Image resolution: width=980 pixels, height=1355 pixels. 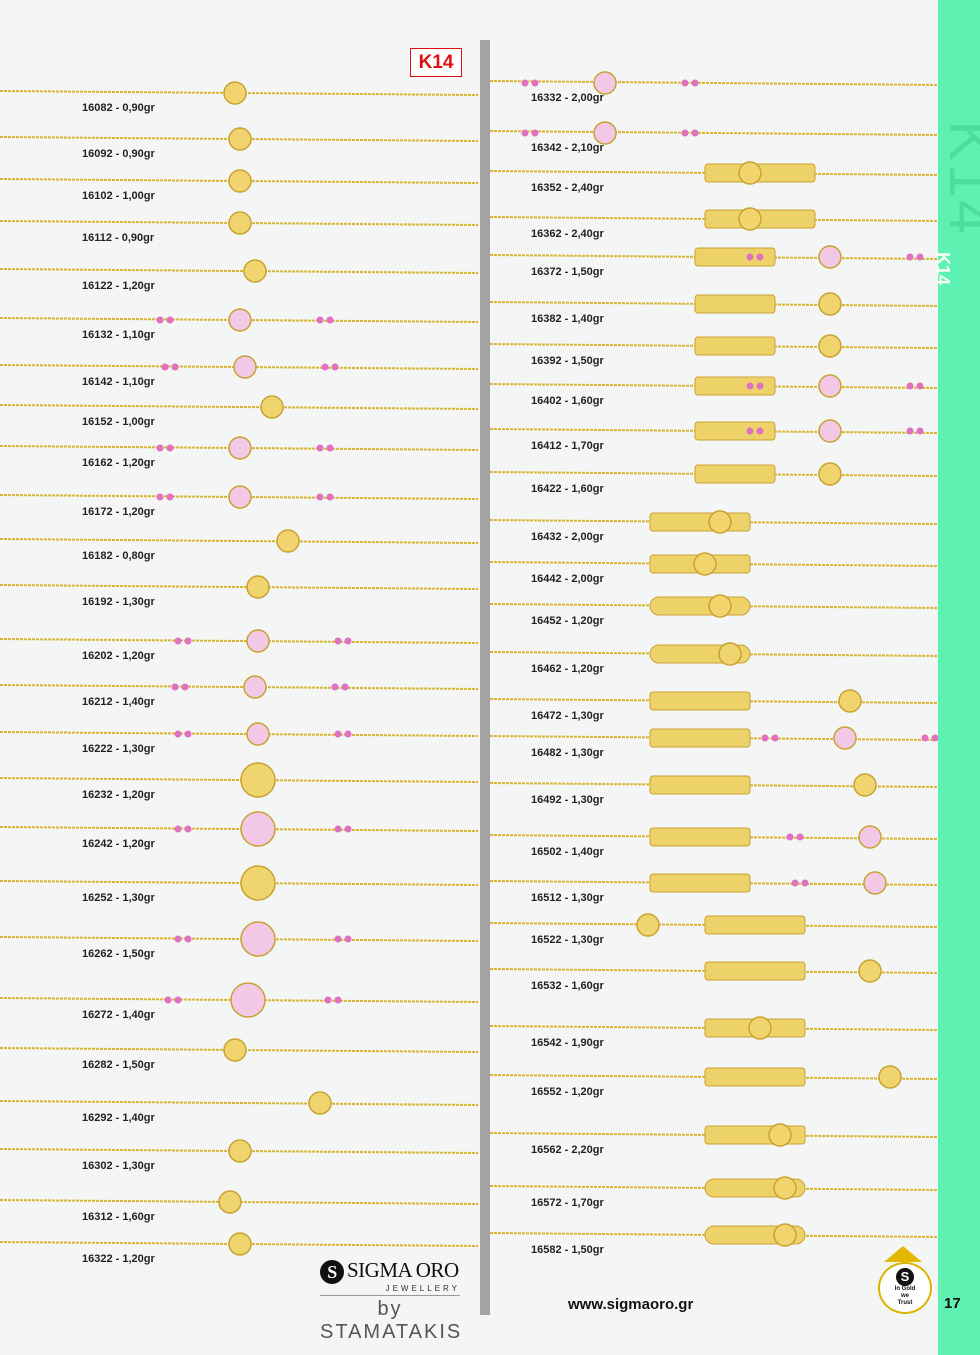 What do you see at coordinates (567, 898) in the screenshot?
I see `product-label: 16512 - 1,30gr` at bounding box center [567, 898].